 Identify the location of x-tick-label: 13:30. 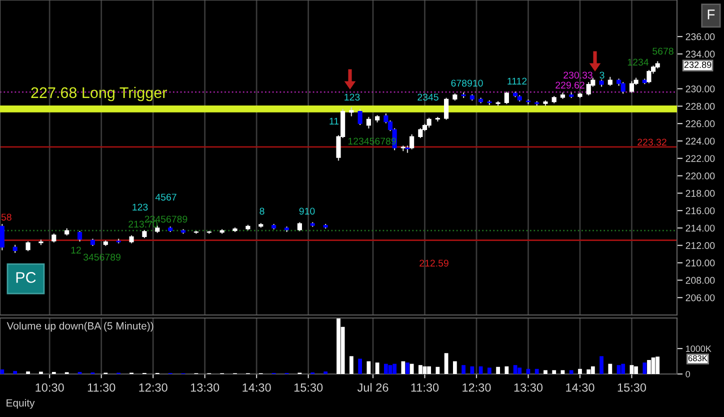
(528, 387).